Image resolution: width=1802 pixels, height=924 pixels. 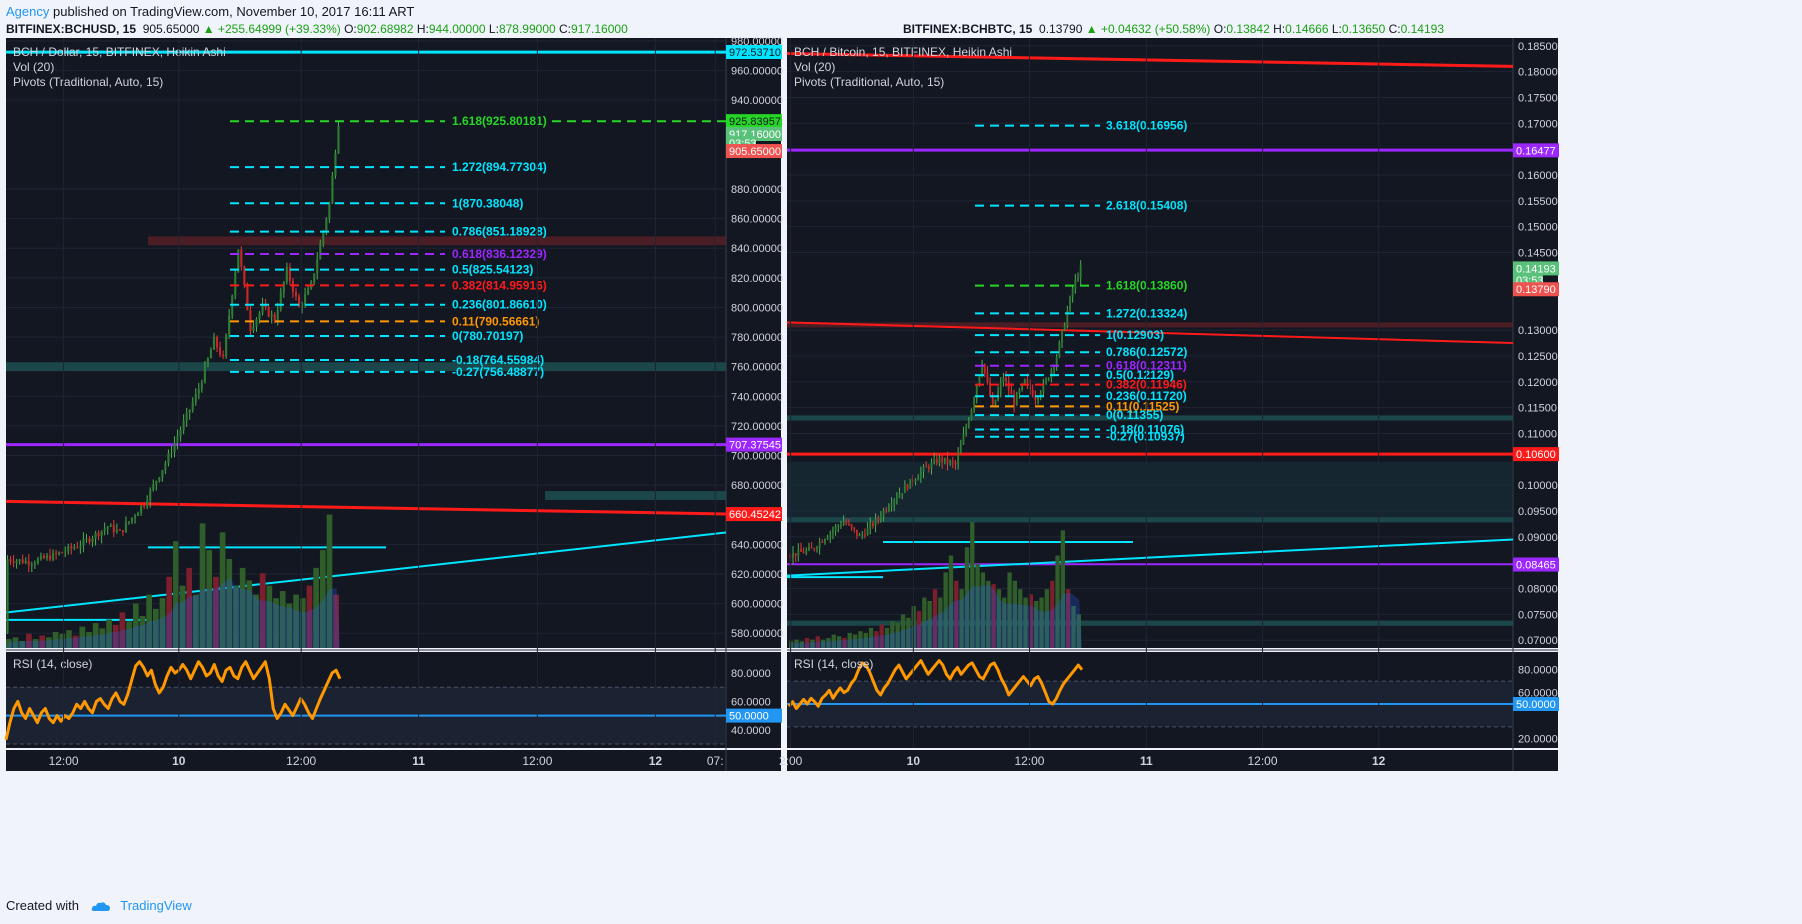 I want to click on fib-level-label: 0.5(825.54123), so click(x=492, y=270).